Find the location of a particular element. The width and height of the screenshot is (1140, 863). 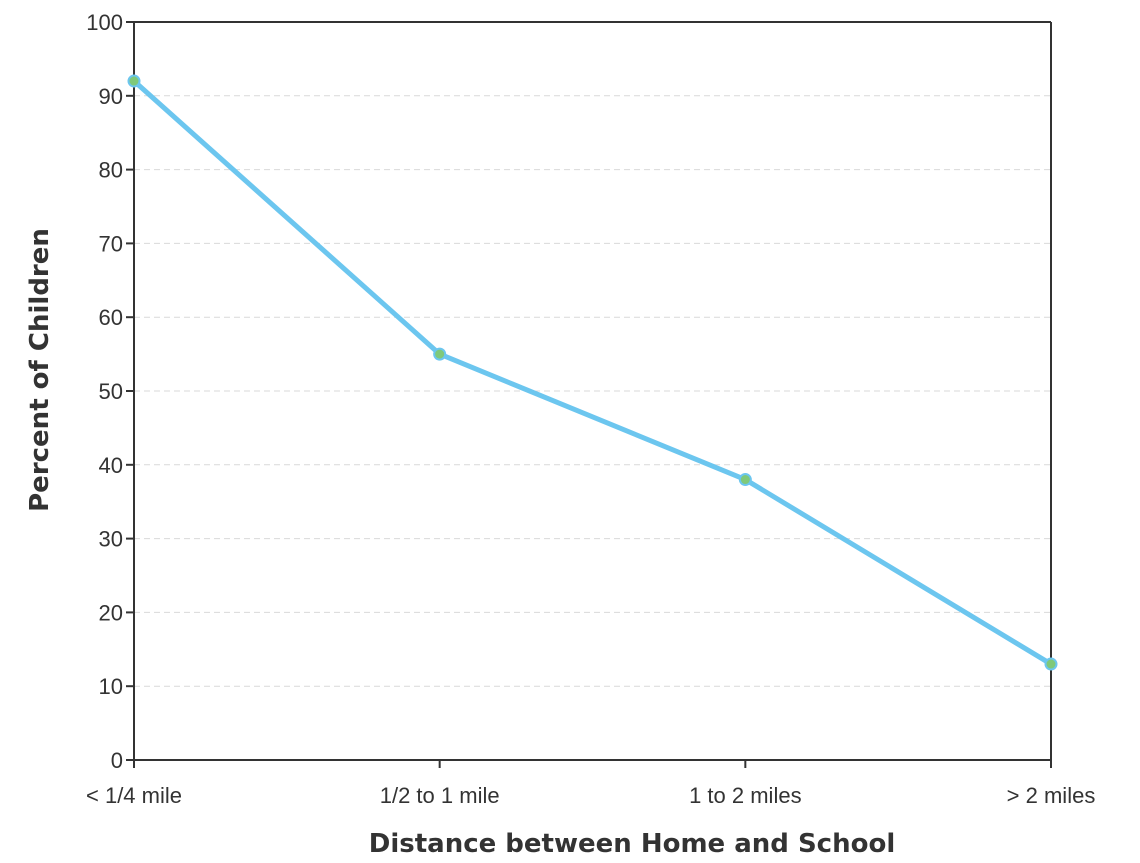

x-tick-label: < 1/4 mile is located at coordinates (134, 795).